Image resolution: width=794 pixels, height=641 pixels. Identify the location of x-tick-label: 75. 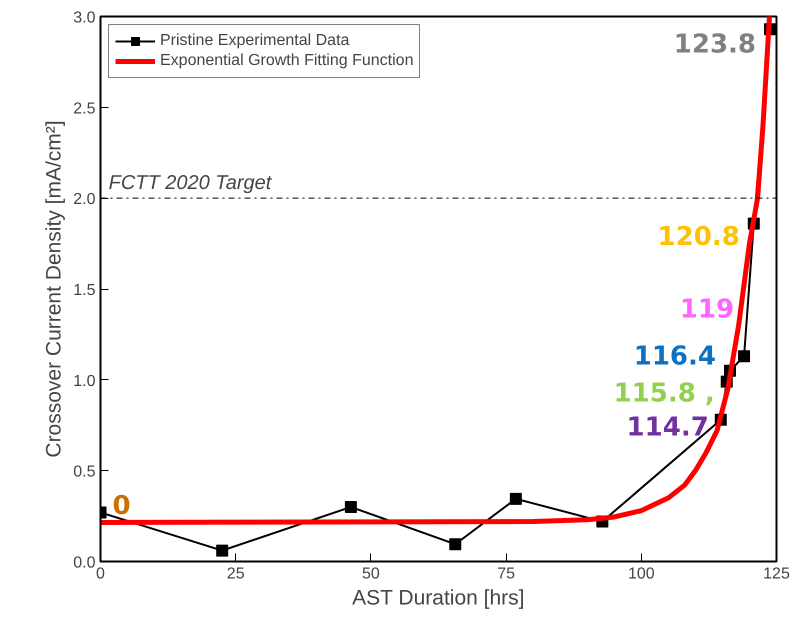
(506, 574).